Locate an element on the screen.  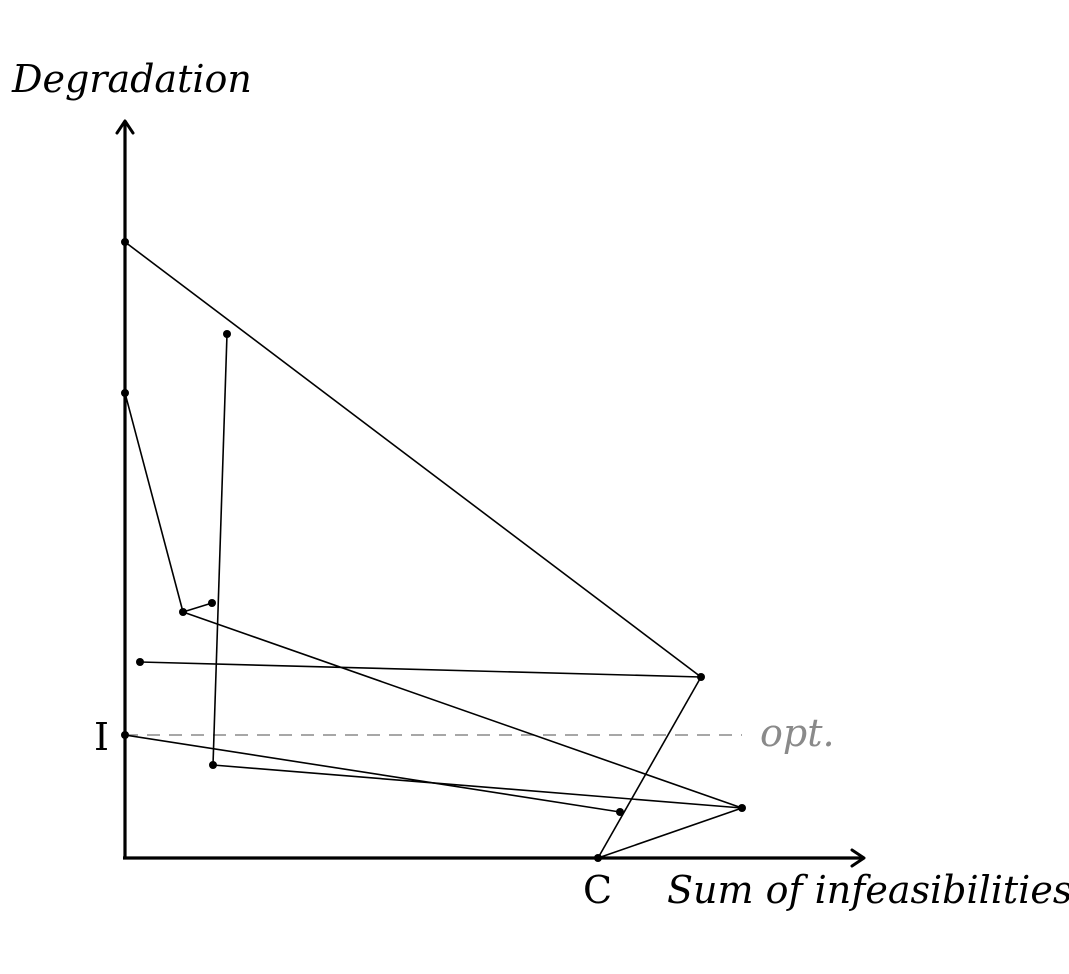
x-axis-arrowhead is located at coordinates (858, 858).